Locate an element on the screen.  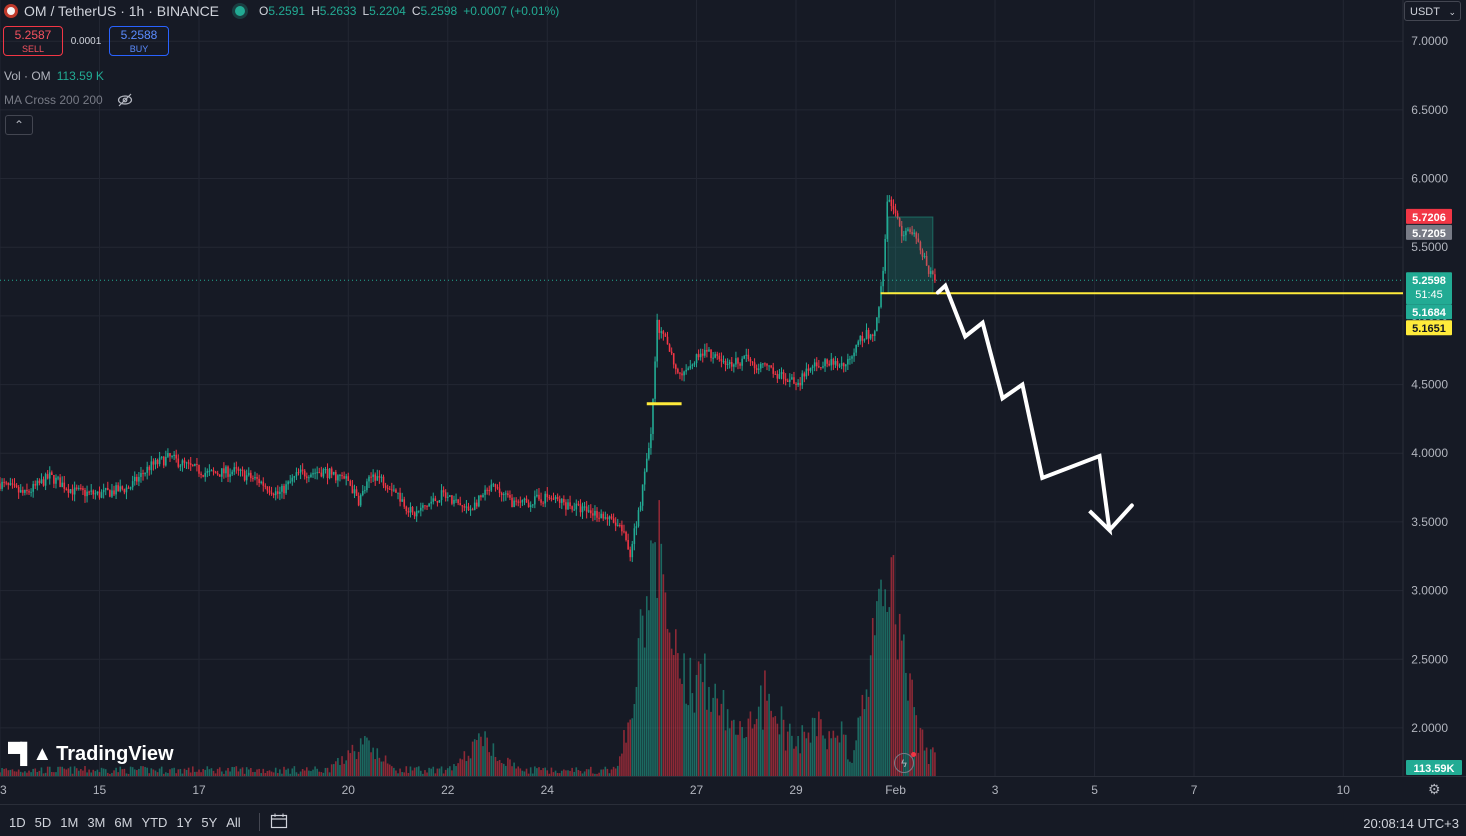
calendar-goto-icon is located at coordinates (279, 822).